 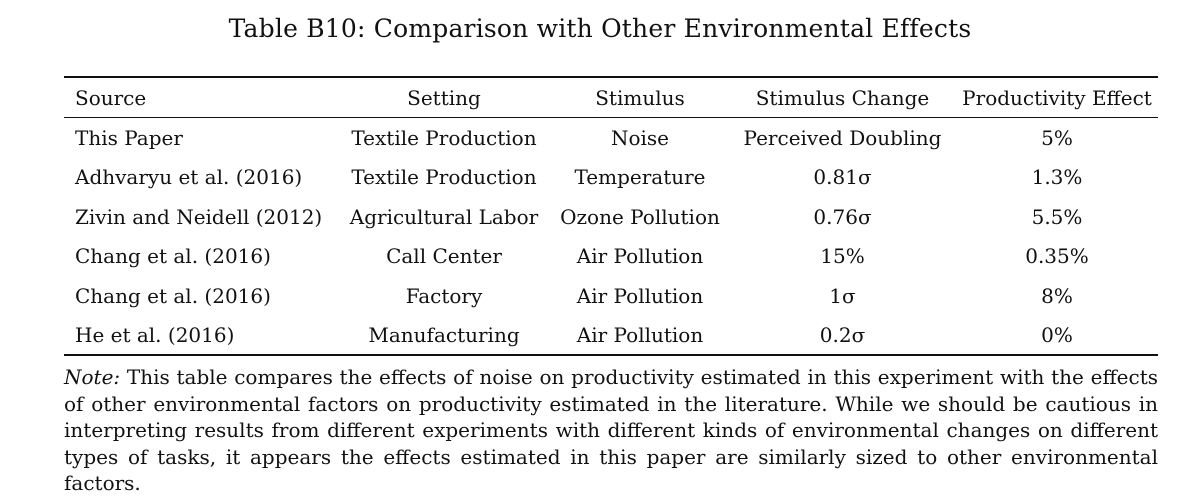 What do you see at coordinates (842, 177) in the screenshot?
I see `cell-stimulus-change: 0.81σ` at bounding box center [842, 177].